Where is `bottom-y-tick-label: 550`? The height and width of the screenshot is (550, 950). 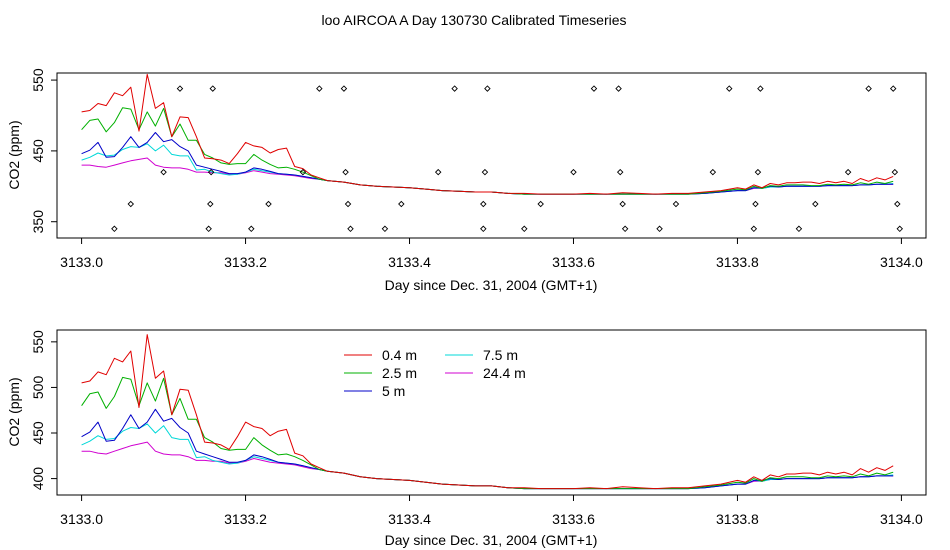
bottom-y-tick-label: 550 is located at coordinates (38, 342).